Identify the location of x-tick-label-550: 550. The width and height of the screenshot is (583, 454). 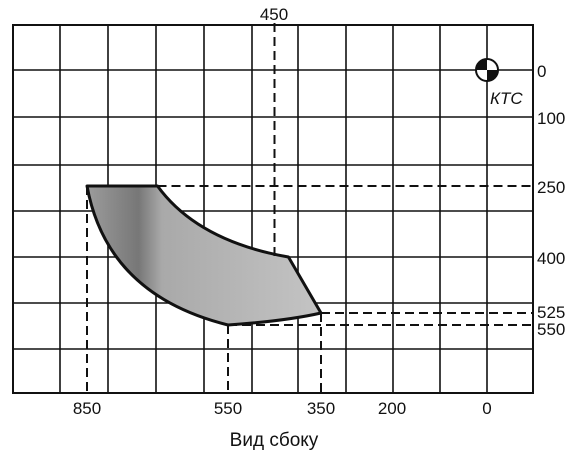
(228, 408).